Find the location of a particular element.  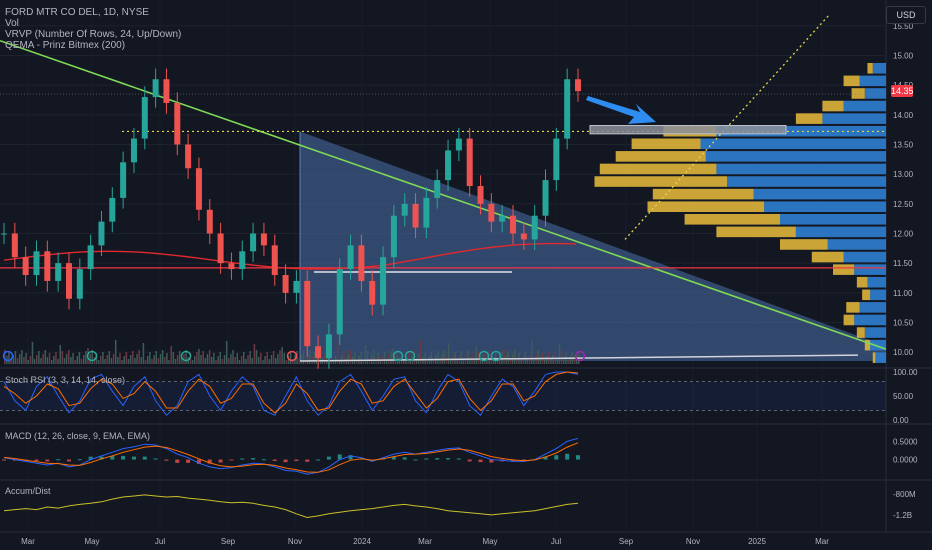

price-tick-label: 10.50 is located at coordinates (903, 322).